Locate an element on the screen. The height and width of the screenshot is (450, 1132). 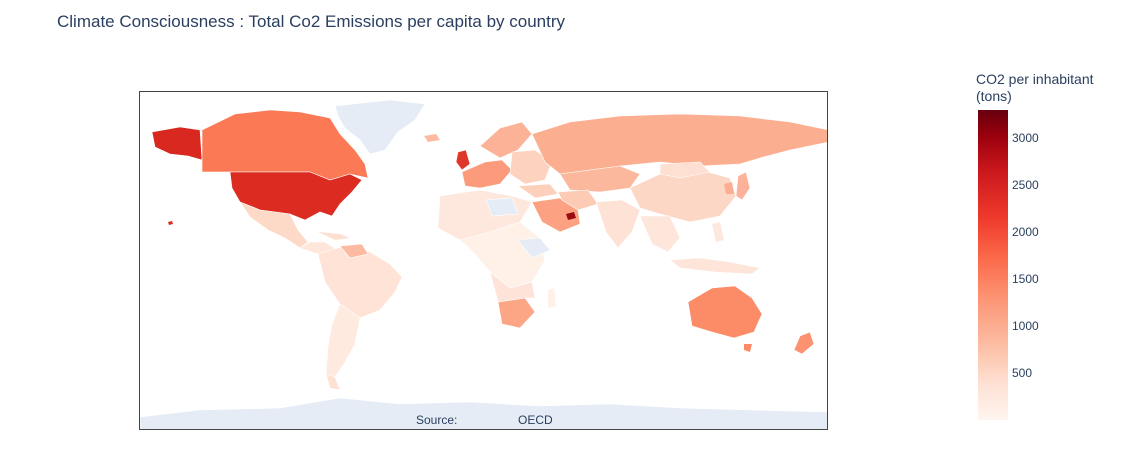
region-chile-argentina-tip is located at coordinates (333, 382).